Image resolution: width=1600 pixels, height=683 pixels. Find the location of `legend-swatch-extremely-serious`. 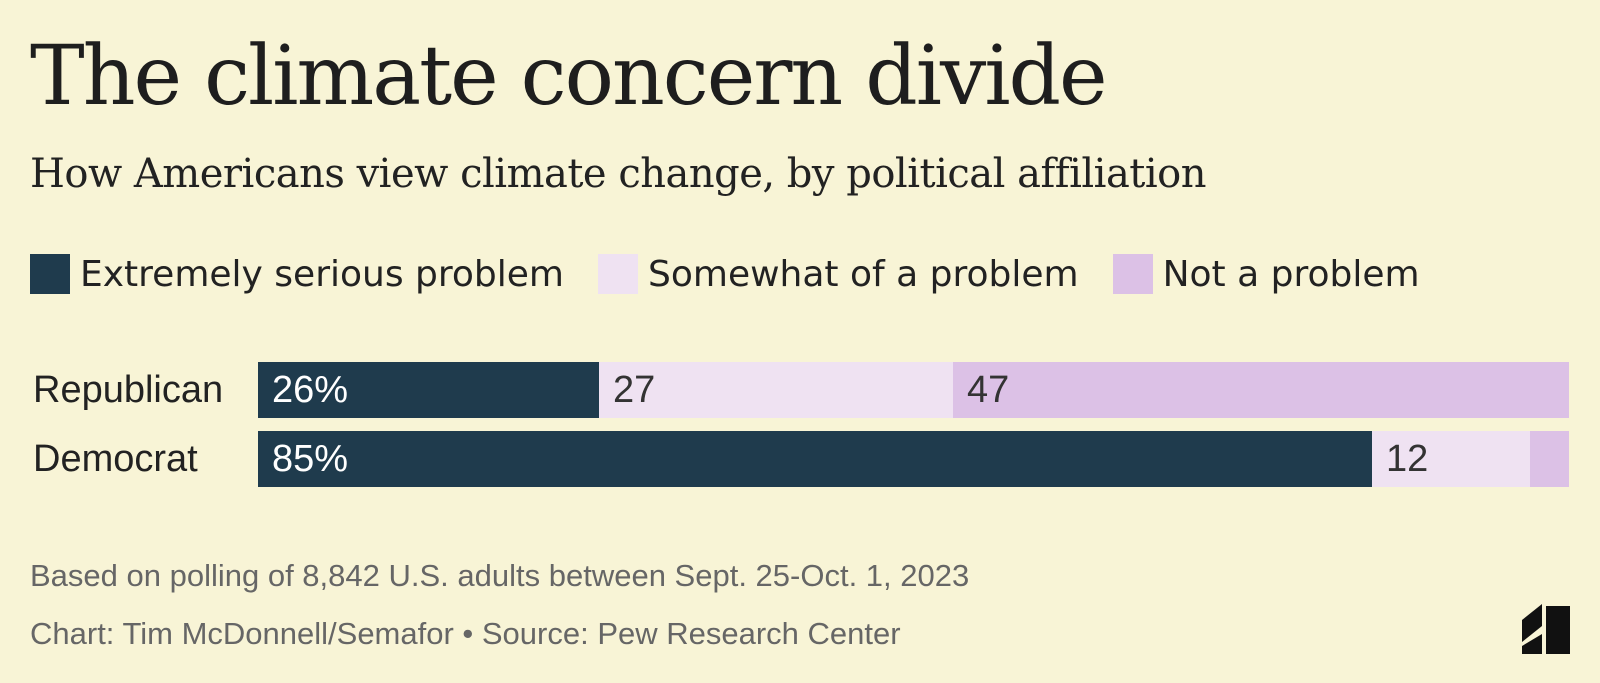

legend-swatch-extremely-serious is located at coordinates (50, 274).